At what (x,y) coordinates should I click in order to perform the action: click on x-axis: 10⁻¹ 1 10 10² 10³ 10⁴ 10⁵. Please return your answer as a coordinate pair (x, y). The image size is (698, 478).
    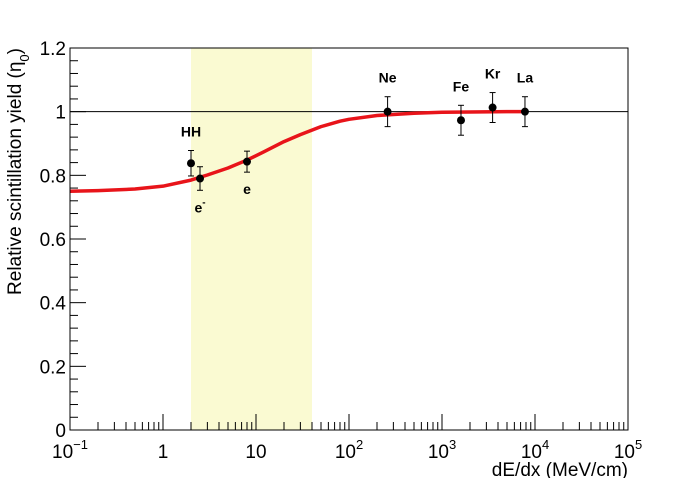
    Looking at the image, I should click on (347, 438).